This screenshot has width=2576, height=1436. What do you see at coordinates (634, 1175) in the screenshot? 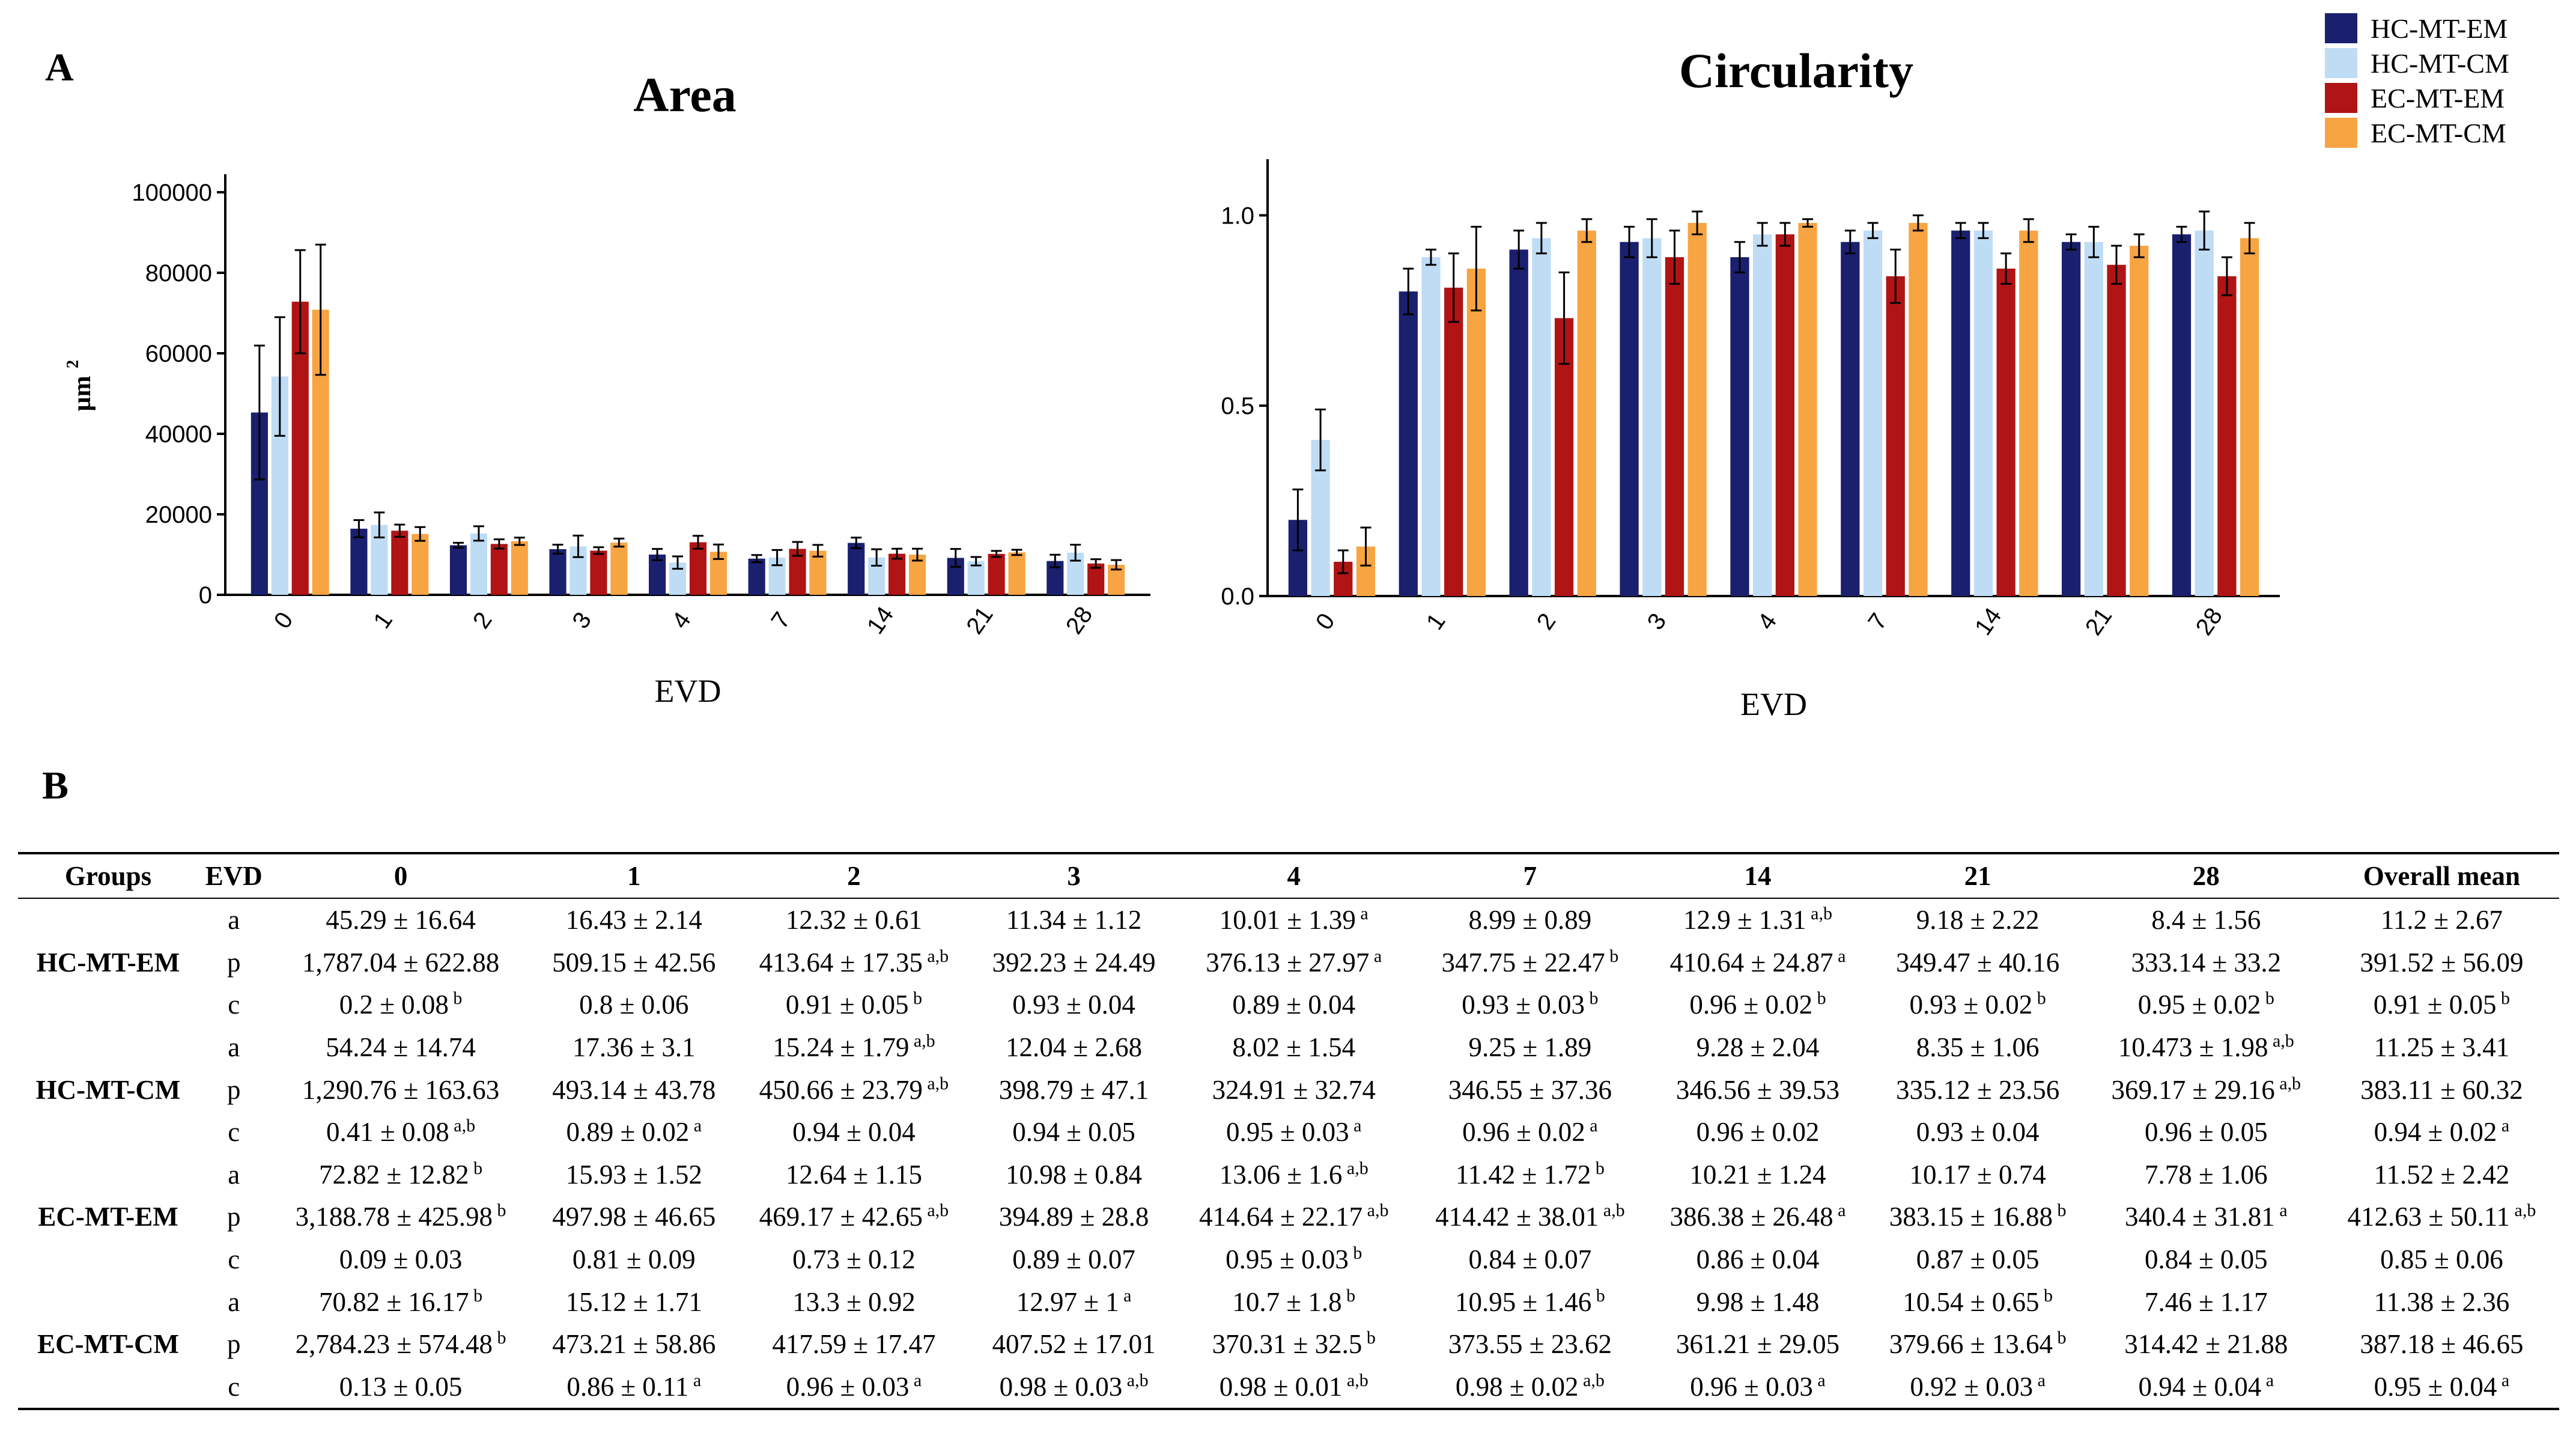
I see `value-cell: 15.93 ± 1.52` at bounding box center [634, 1175].